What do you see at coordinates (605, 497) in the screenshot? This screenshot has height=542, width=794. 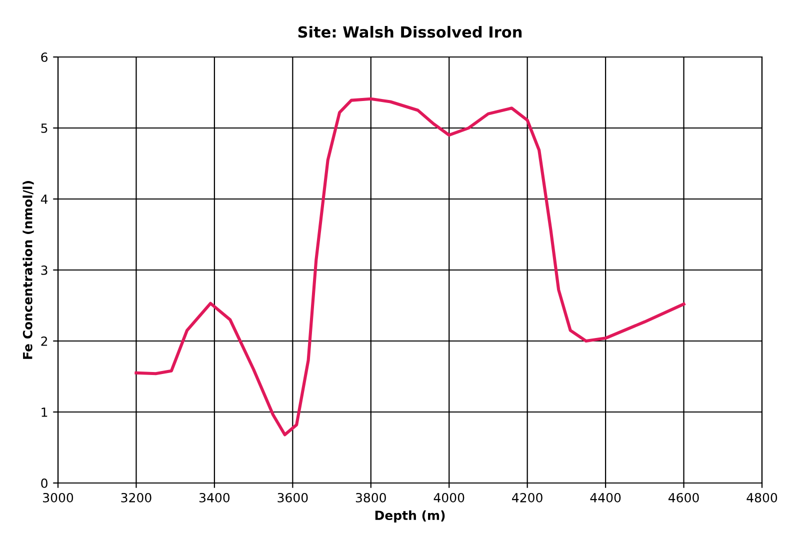 I see `x-tick-label: 4400` at bounding box center [605, 497].